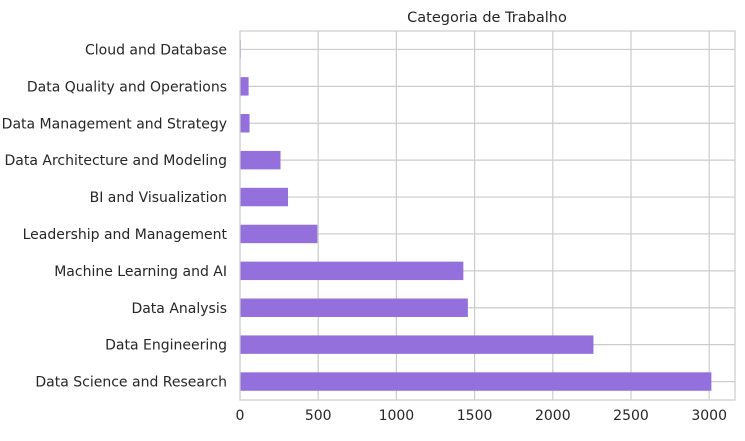 This screenshot has height=441, width=745. What do you see at coordinates (475, 416) in the screenshot?
I see `x-tick-label: 1500` at bounding box center [475, 416].